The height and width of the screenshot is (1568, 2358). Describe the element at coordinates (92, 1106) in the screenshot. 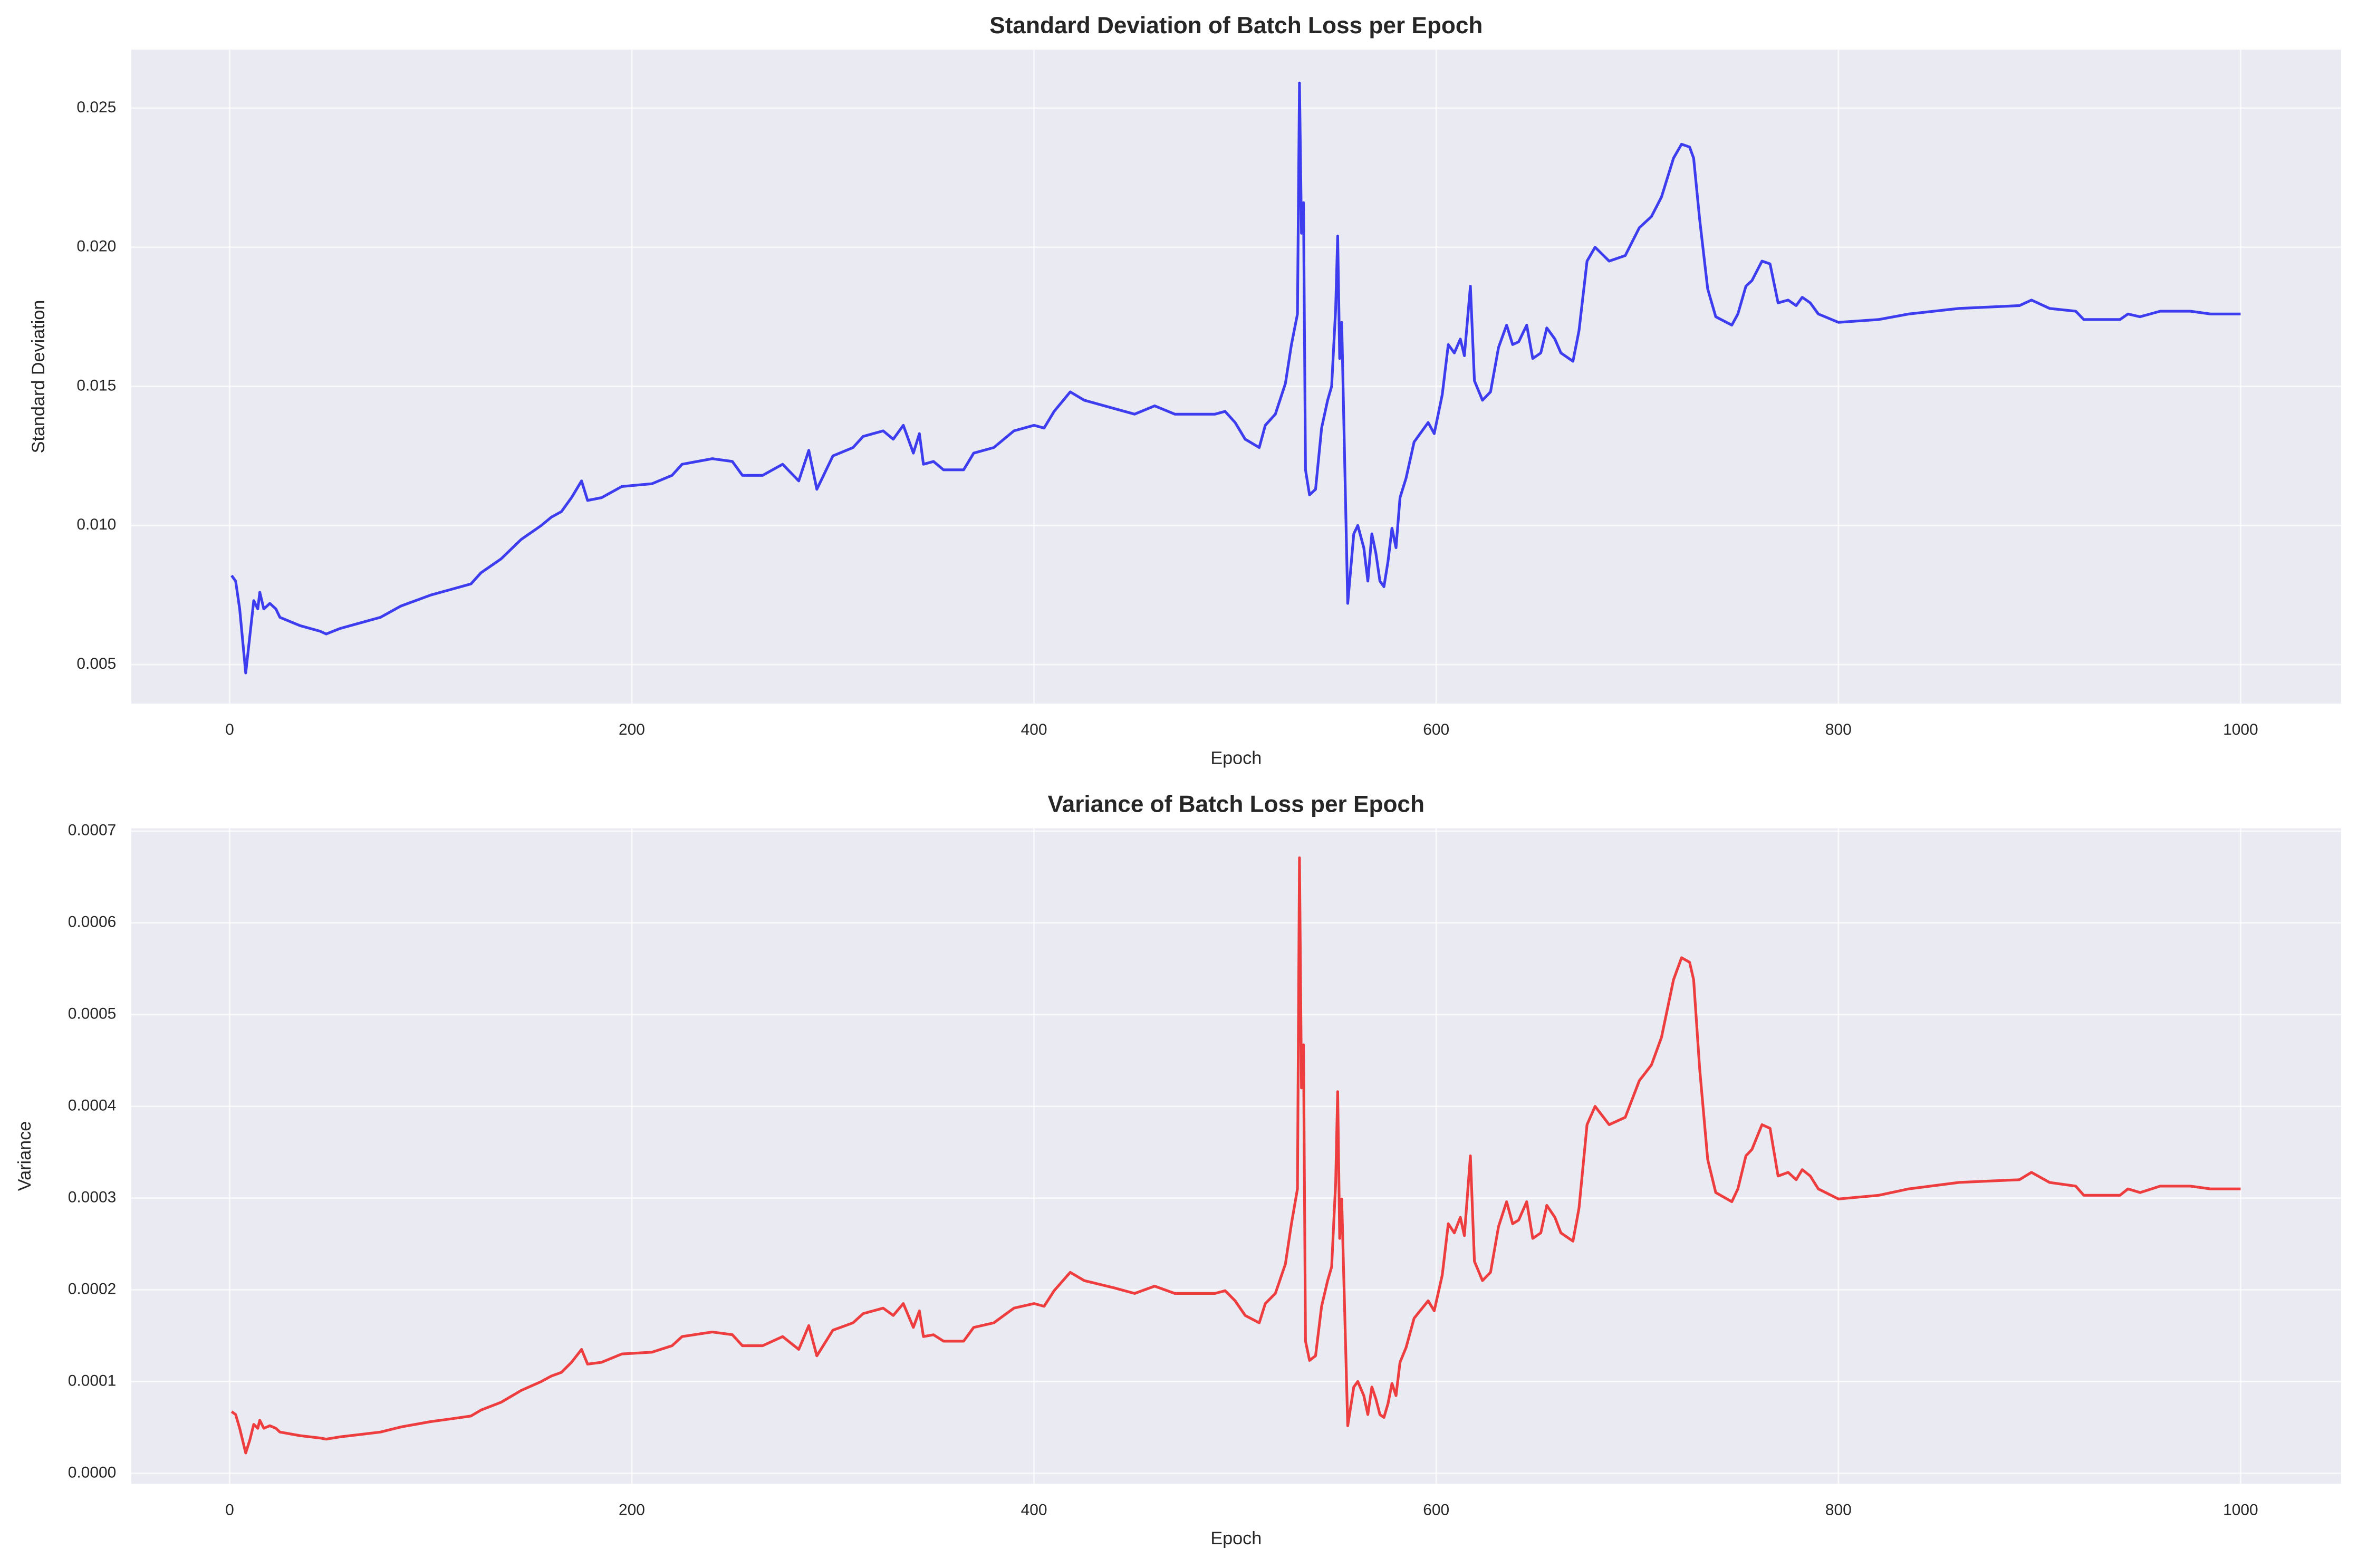

I see `y-tick-label: 0.0004` at that location.